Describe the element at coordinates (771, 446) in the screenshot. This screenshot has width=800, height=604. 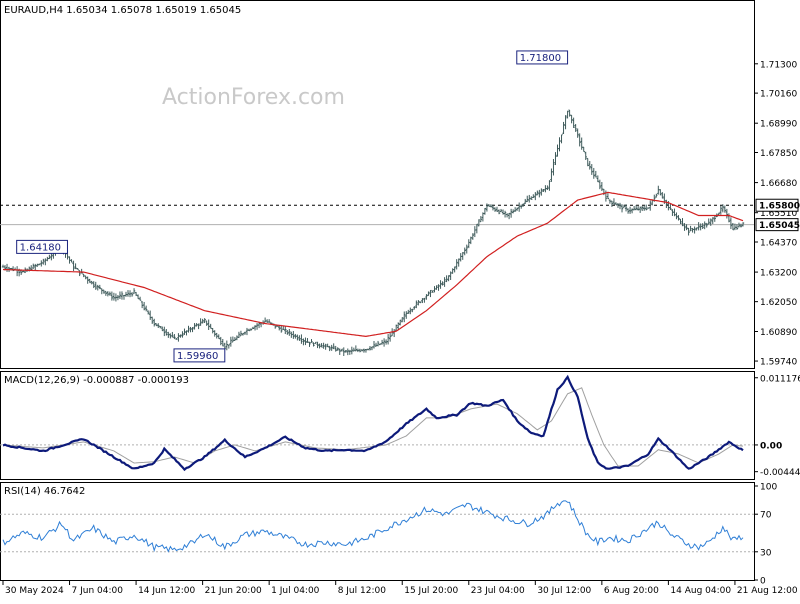
I see `macd-y-tick-label: 0.00` at that location.